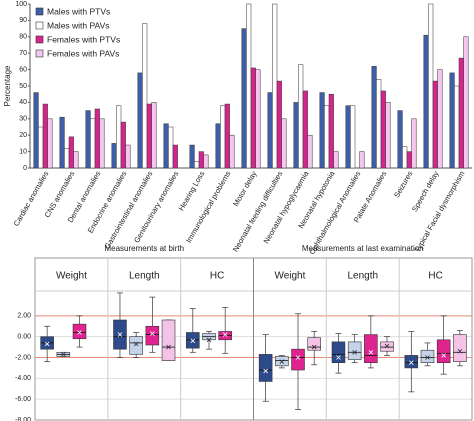 The height and width of the screenshot is (421, 474). Describe the element at coordinates (23, 378) in the screenshot. I see `y-tick-label: -4.00` at that location.